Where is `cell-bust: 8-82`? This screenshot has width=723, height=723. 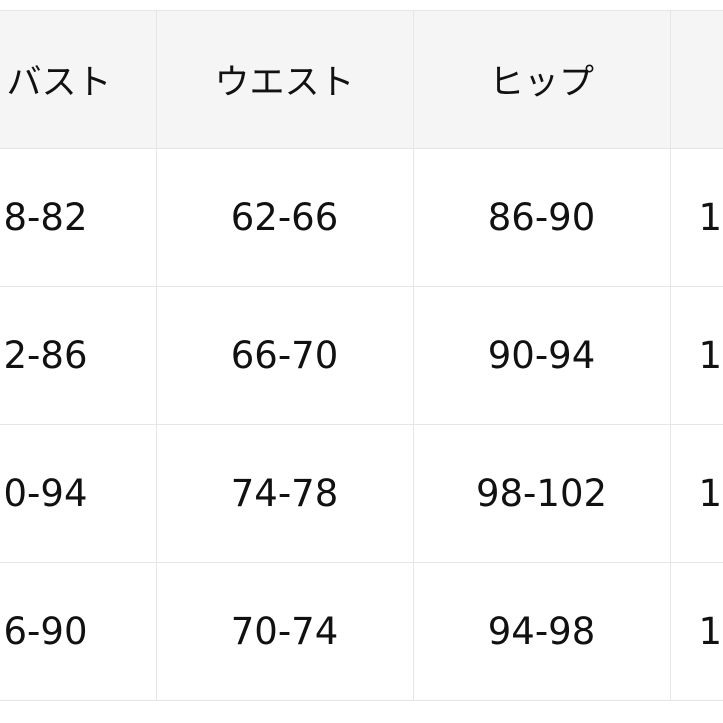 cell-bust: 8-82 is located at coordinates (78, 217).